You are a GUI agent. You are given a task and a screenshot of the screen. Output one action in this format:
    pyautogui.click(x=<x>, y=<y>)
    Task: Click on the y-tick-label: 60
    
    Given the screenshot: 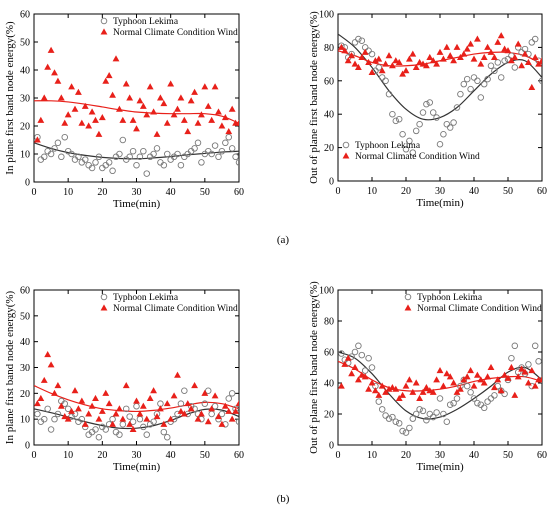 What is the action you would take?
    pyautogui.click(x=329, y=353)
    